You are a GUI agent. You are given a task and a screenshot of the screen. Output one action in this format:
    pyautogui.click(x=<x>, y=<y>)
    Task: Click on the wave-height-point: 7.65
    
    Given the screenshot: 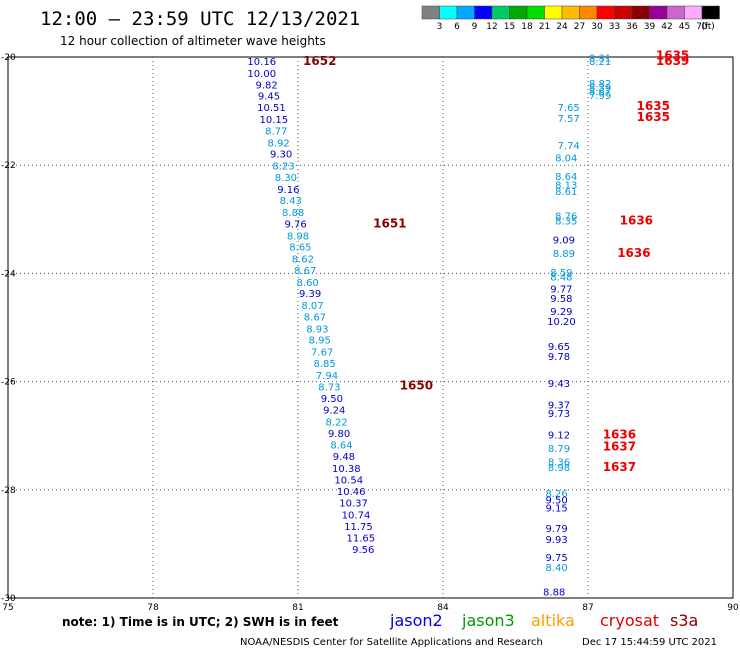 What is the action you would take?
    pyautogui.click(x=569, y=108)
    